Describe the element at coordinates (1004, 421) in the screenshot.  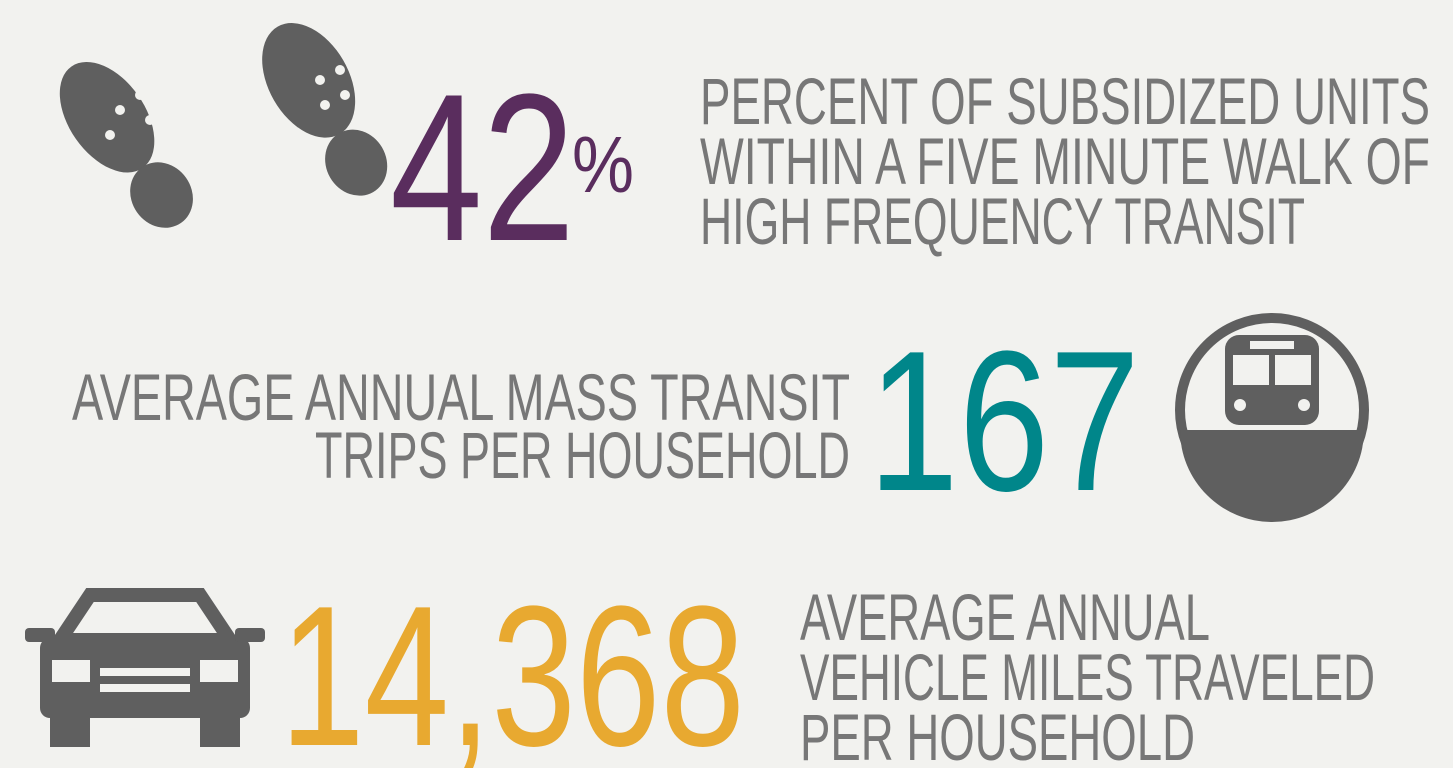
I see `stat-number: 167` at that location.